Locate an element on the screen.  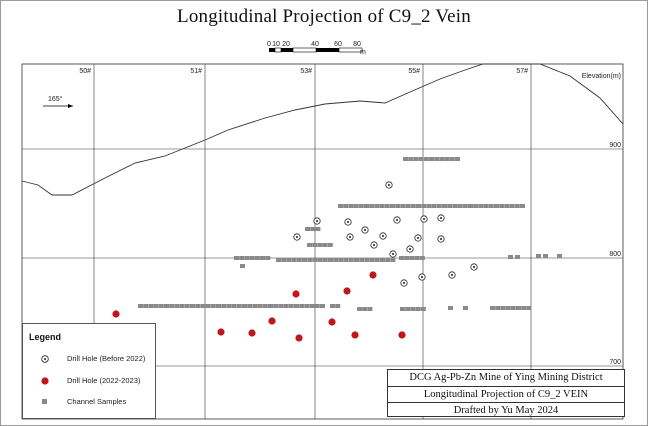
arrow-right-icon is located at coordinates (70, 106).